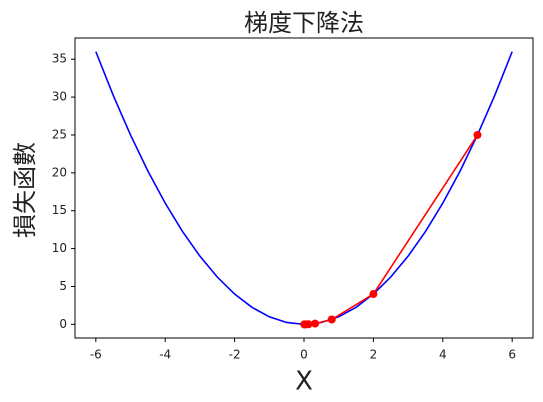  What do you see at coordinates (235, 355) in the screenshot?
I see `x-tick-label: -2` at bounding box center [235, 355].